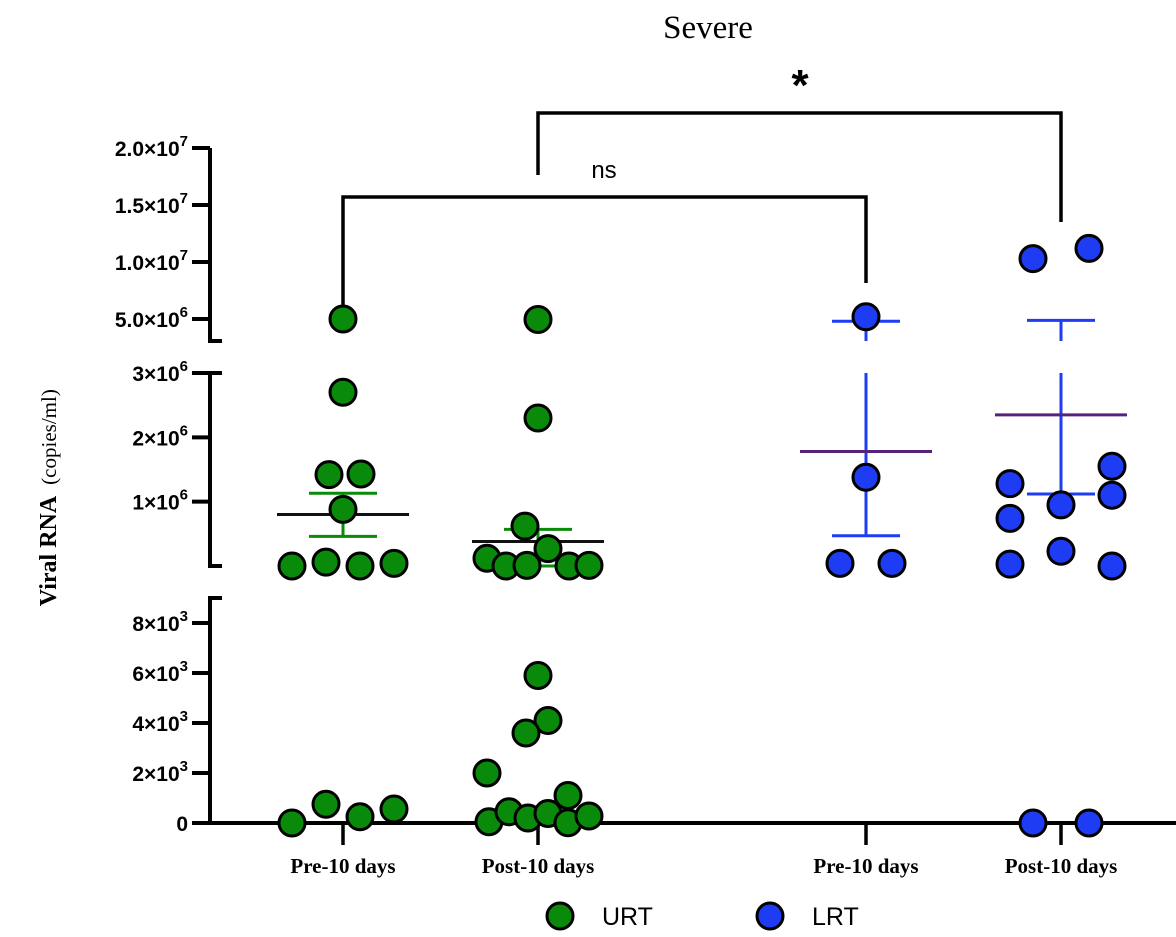  Describe the element at coordinates (160, 622) in the screenshot. I see `y-tick-label: 8×10³` at that location.